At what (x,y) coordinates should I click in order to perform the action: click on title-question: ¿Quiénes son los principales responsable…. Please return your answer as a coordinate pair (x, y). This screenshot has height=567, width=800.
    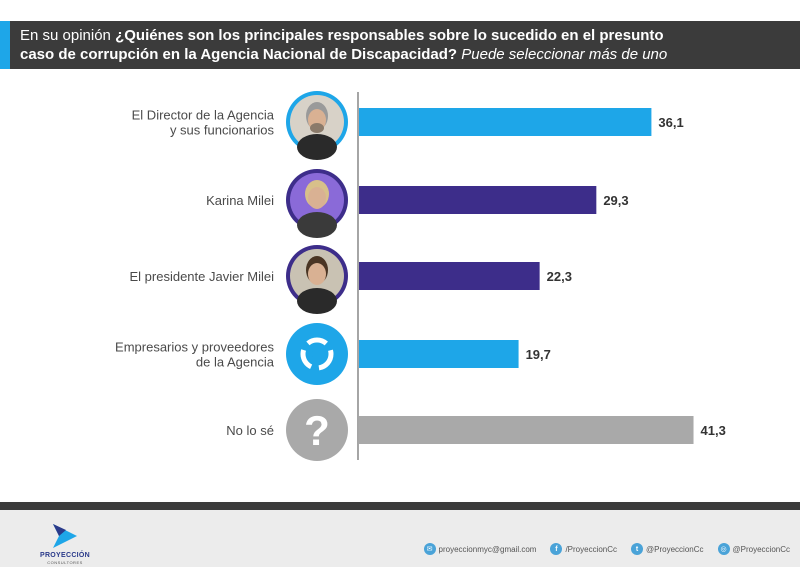
    Looking at the image, I should click on (342, 45).